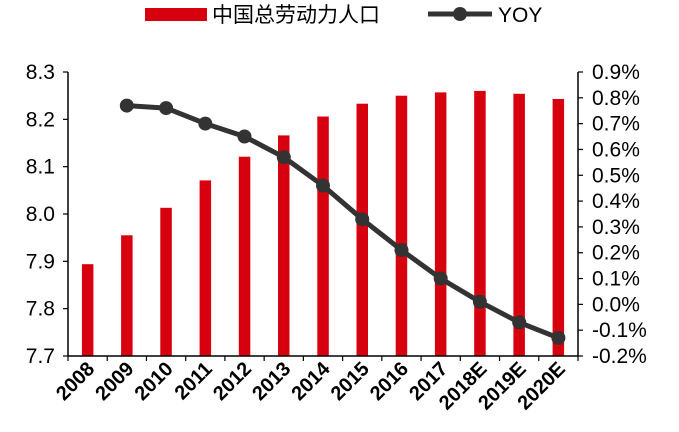 This screenshot has width=679, height=432. What do you see at coordinates (616, 253) in the screenshot?
I see `right-tick-label: 0.2%` at bounding box center [616, 253].